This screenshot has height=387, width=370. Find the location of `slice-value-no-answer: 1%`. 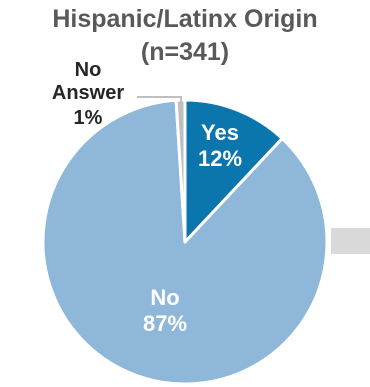

slice-value-no-answer: 1% is located at coordinates (88, 118).